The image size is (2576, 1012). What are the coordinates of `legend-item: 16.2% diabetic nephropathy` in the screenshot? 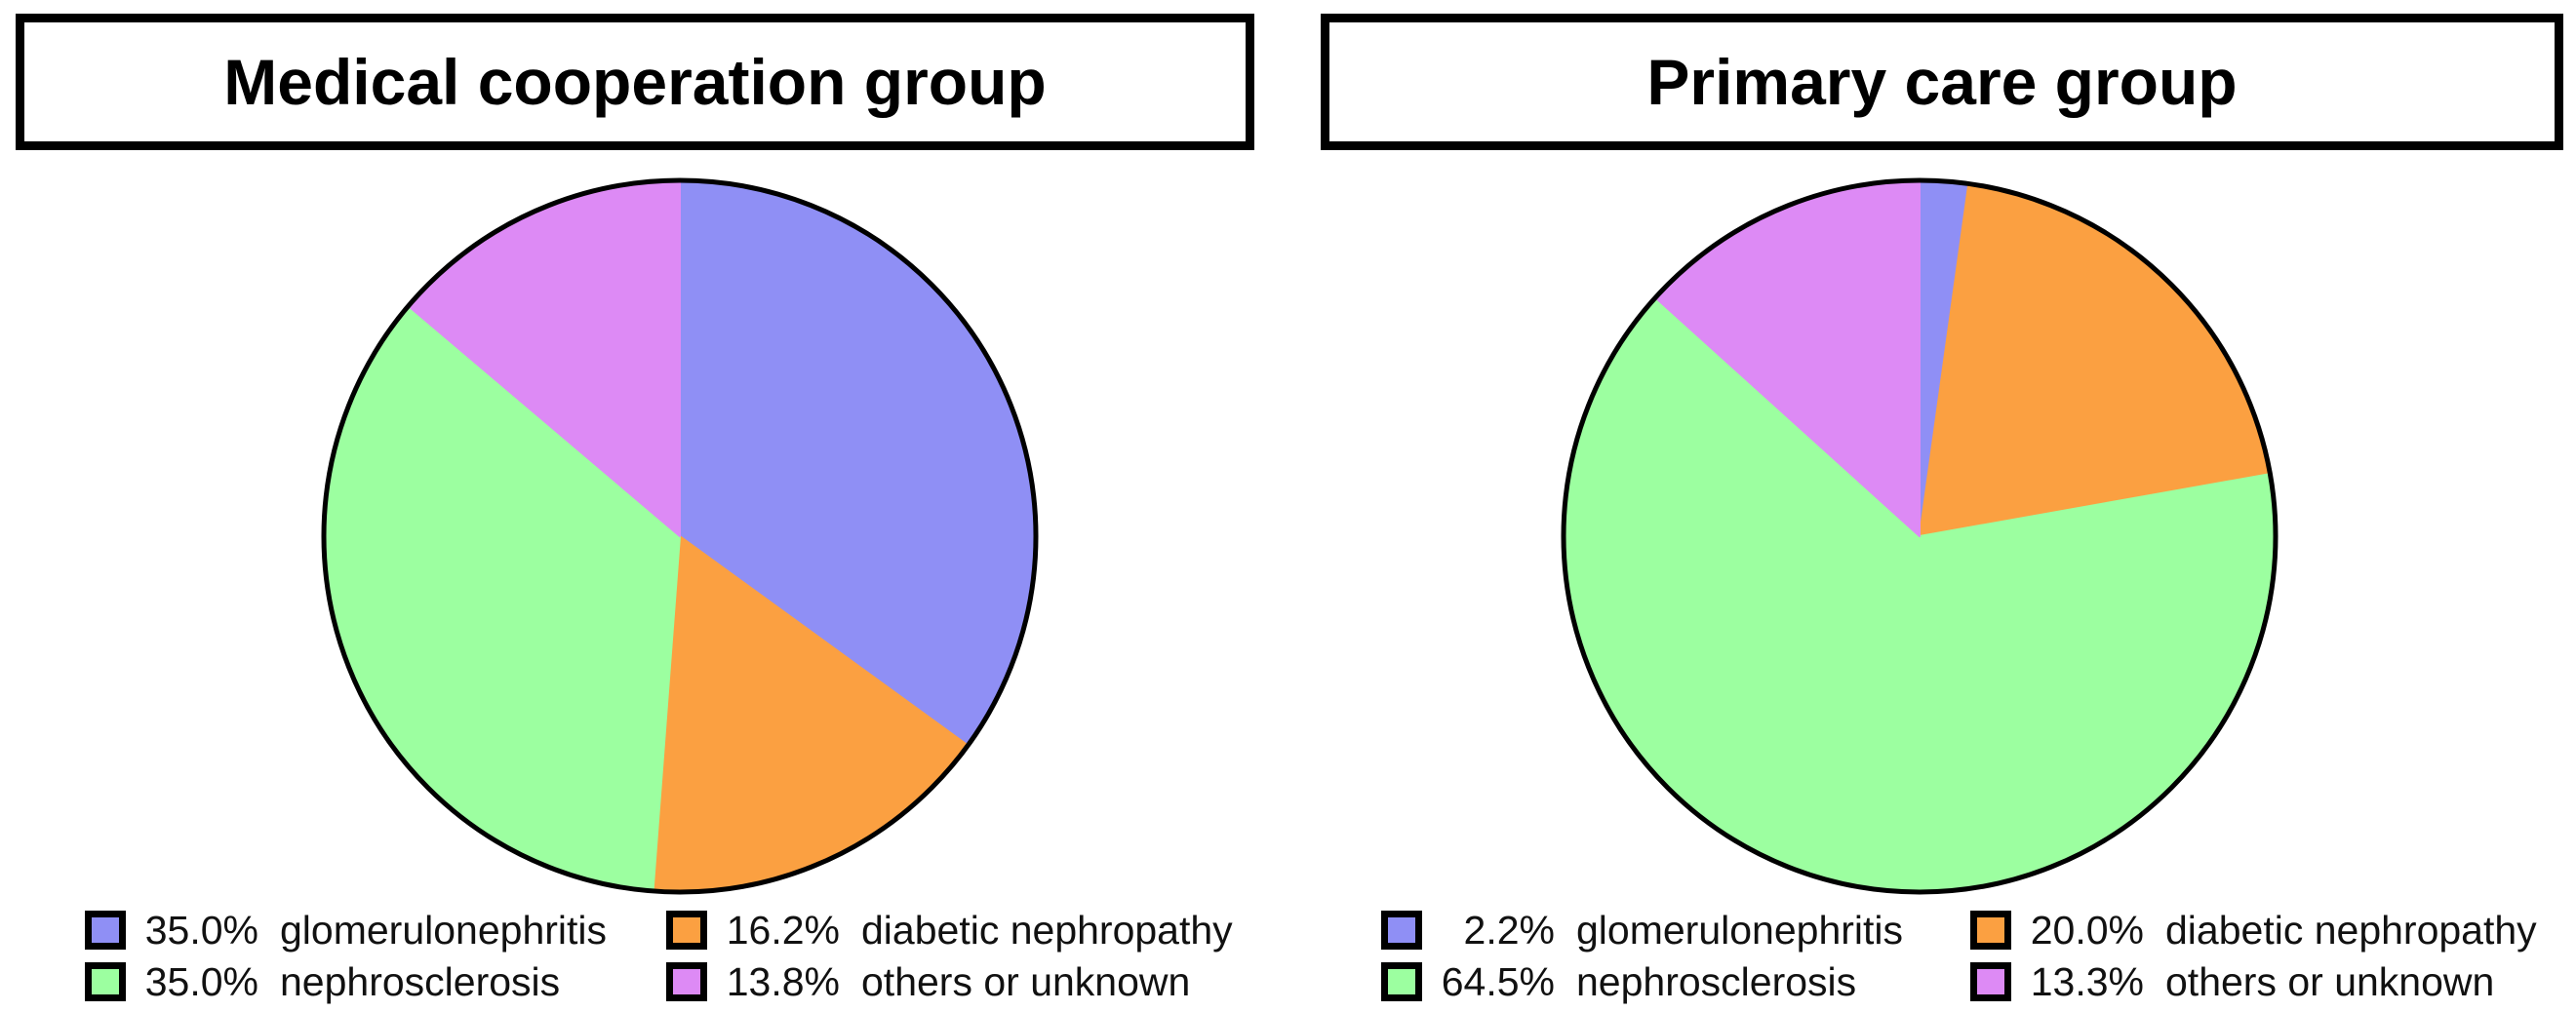 It's located at (949, 930).